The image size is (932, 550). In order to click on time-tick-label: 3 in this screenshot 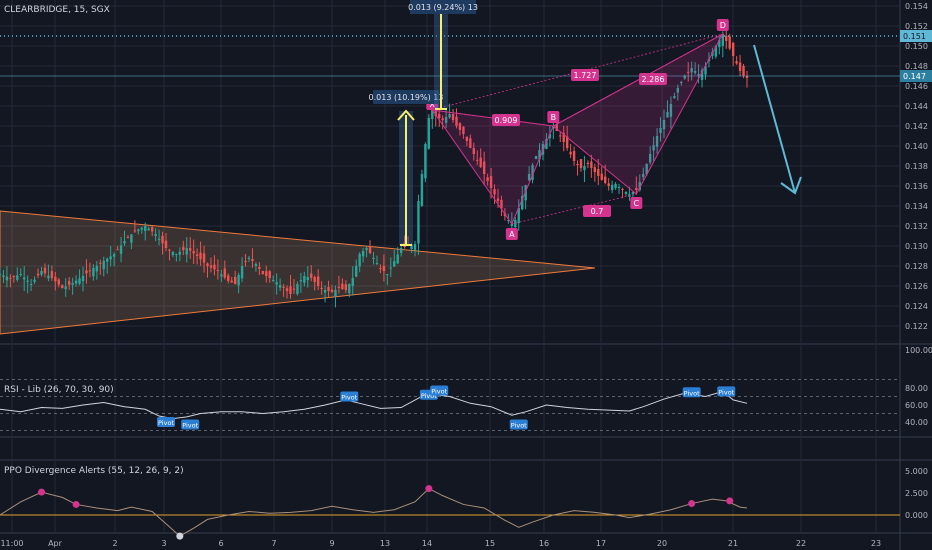, I will do `click(163, 543)`.